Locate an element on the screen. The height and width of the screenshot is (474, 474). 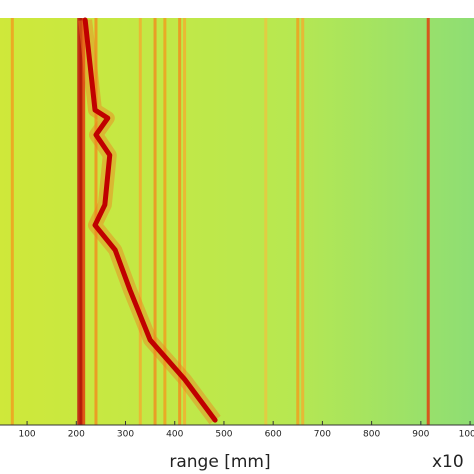
x-tick-label: 900 is located at coordinates (420, 435).